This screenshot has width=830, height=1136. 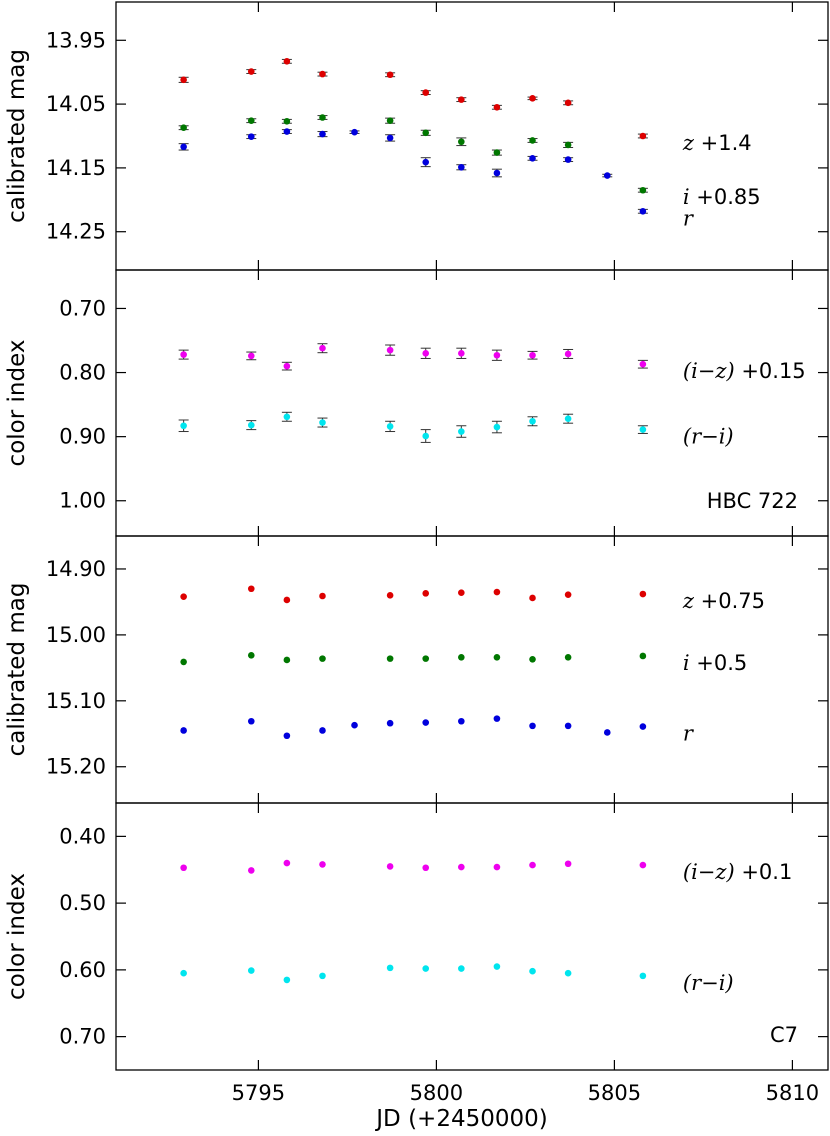 What do you see at coordinates (460, 1119) in the screenshot?
I see `x-axis-title: JD (+2450000)` at bounding box center [460, 1119].